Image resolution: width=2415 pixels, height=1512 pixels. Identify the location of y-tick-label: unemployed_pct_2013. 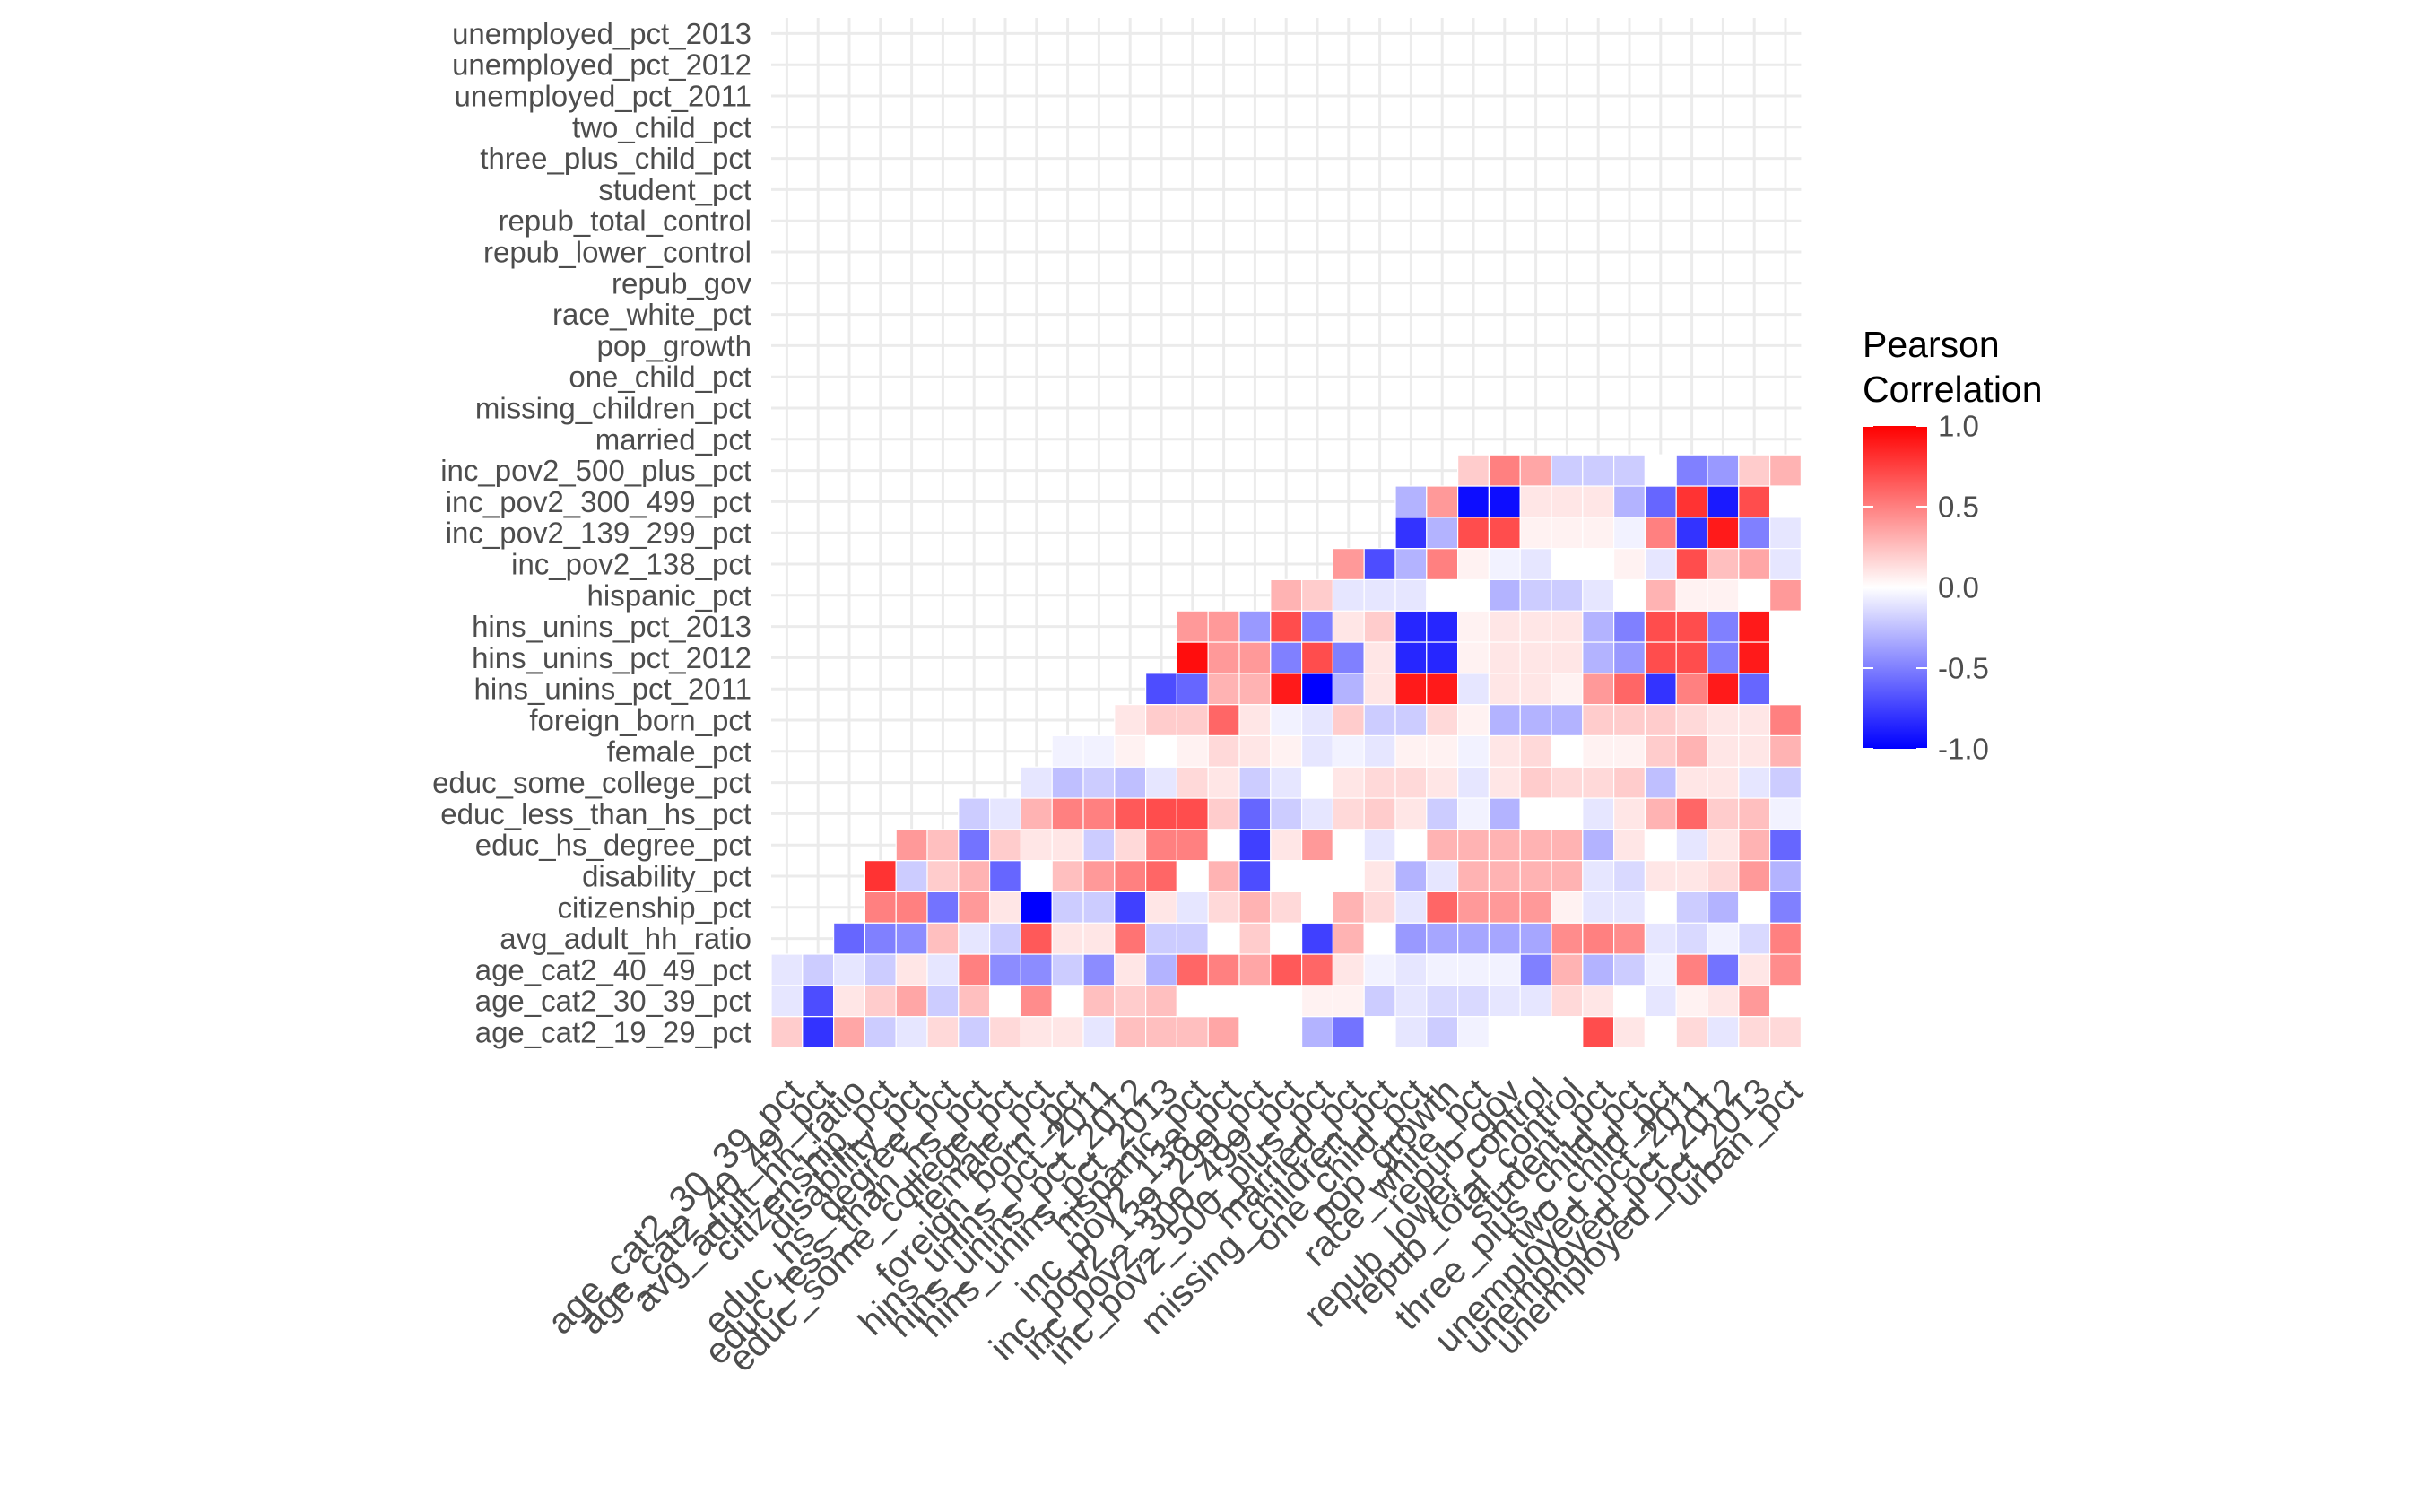
(601, 34).